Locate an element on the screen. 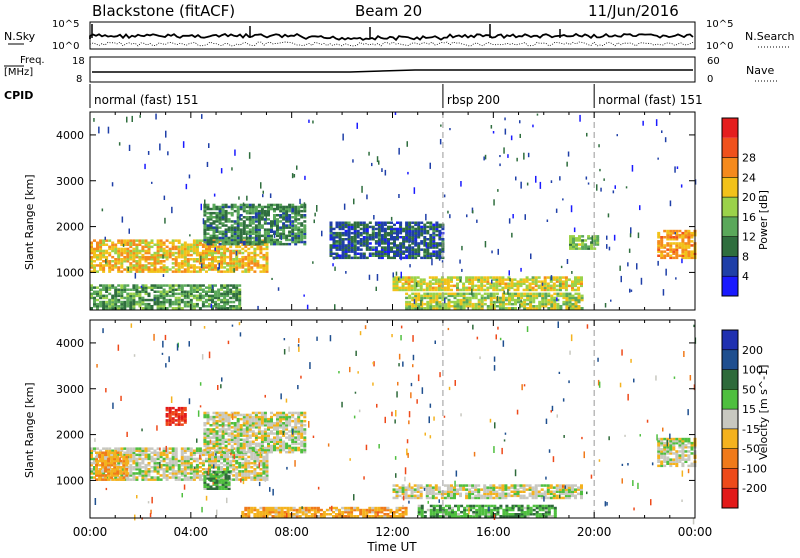 The width and height of the screenshot is (800, 558). power-cbar-label: Power [dB] is located at coordinates (763, 220).